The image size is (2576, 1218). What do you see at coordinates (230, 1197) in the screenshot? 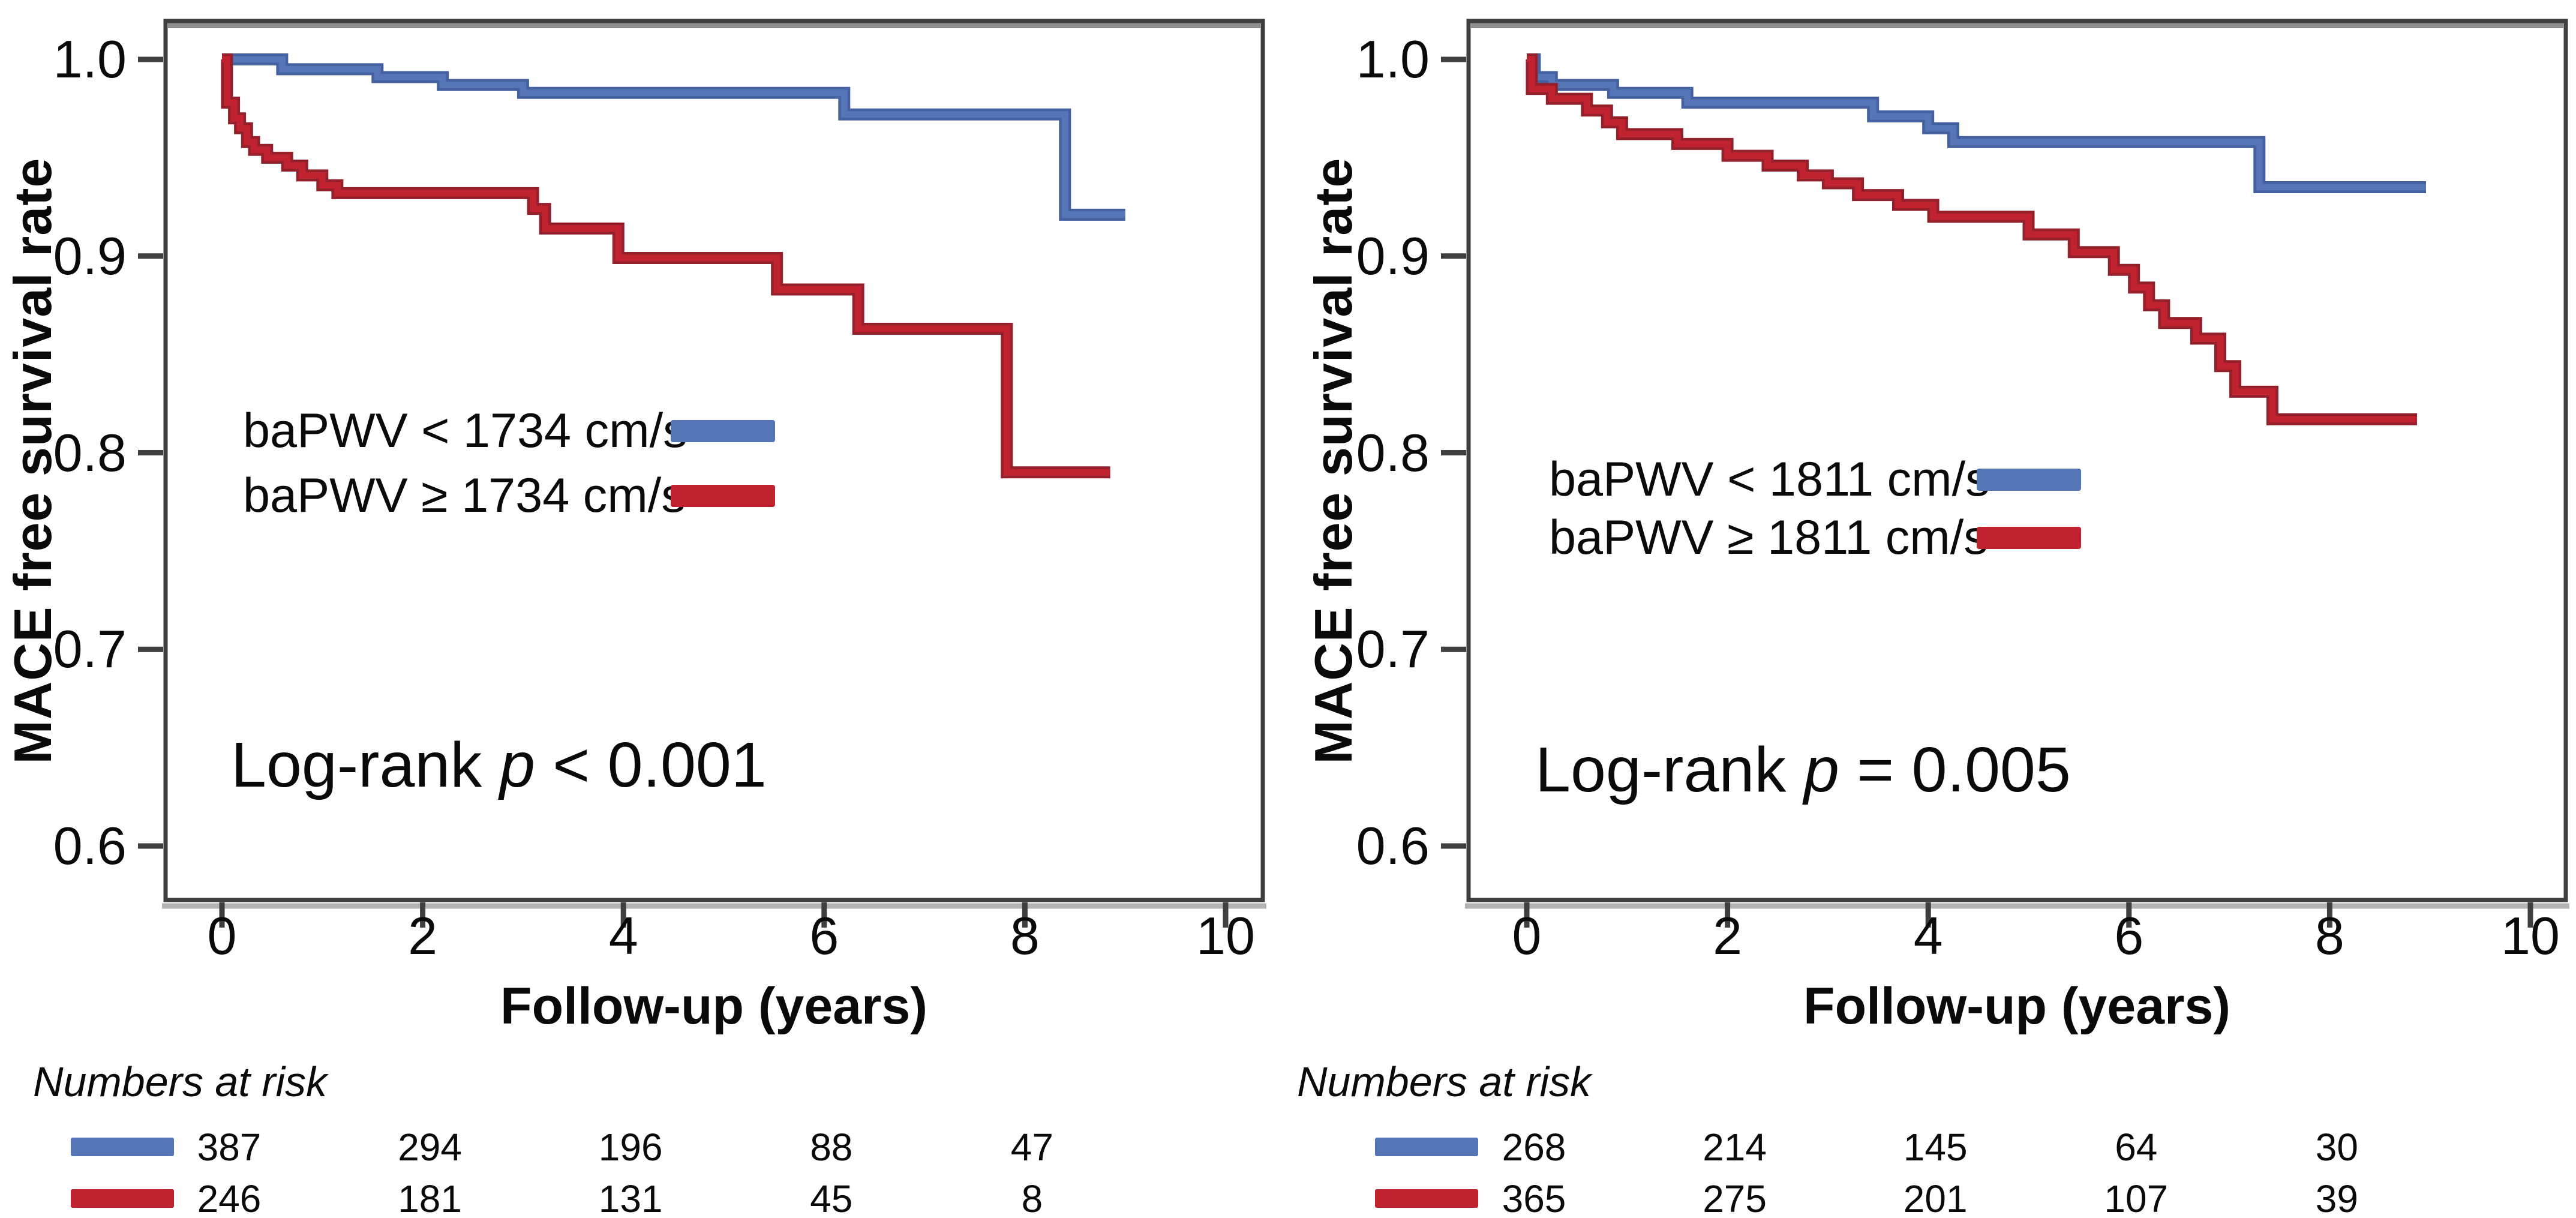
I see `risk-count: 246` at bounding box center [230, 1197].